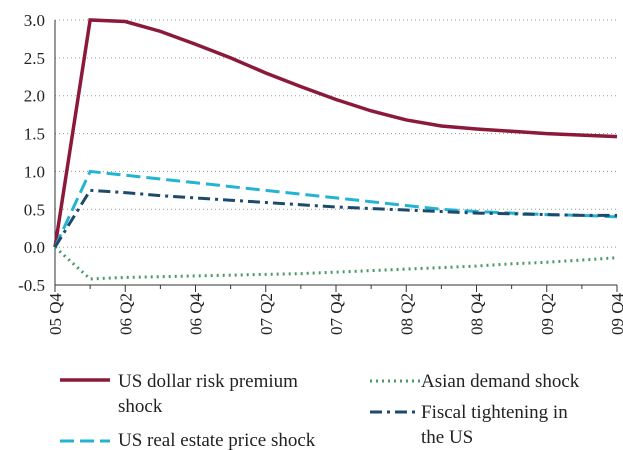  What do you see at coordinates (34, 134) in the screenshot?
I see `y-tick-label: 1.5` at bounding box center [34, 134].